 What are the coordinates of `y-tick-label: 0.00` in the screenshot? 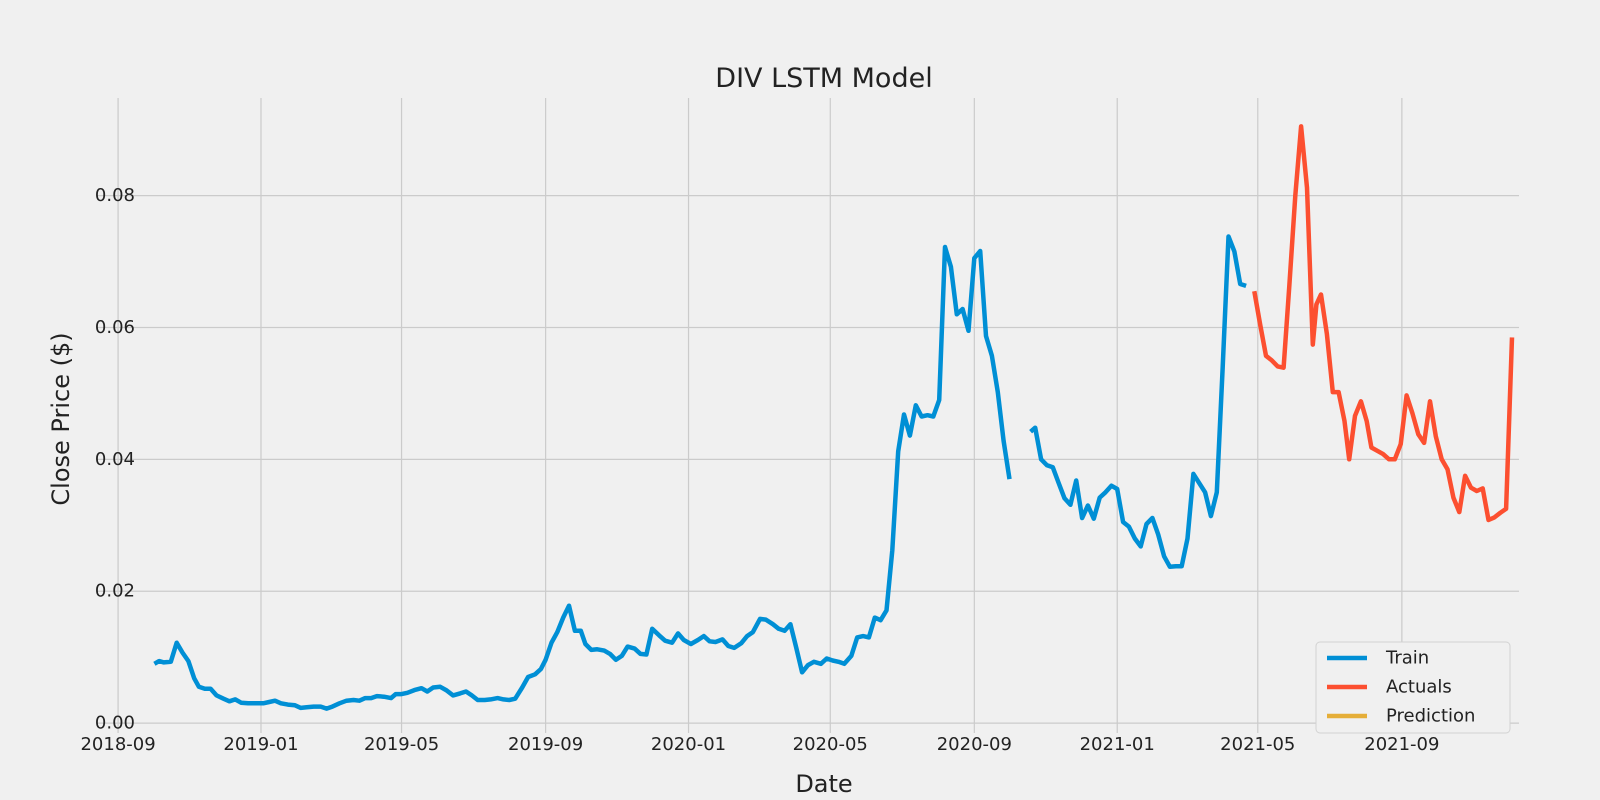 It's located at (115, 723).